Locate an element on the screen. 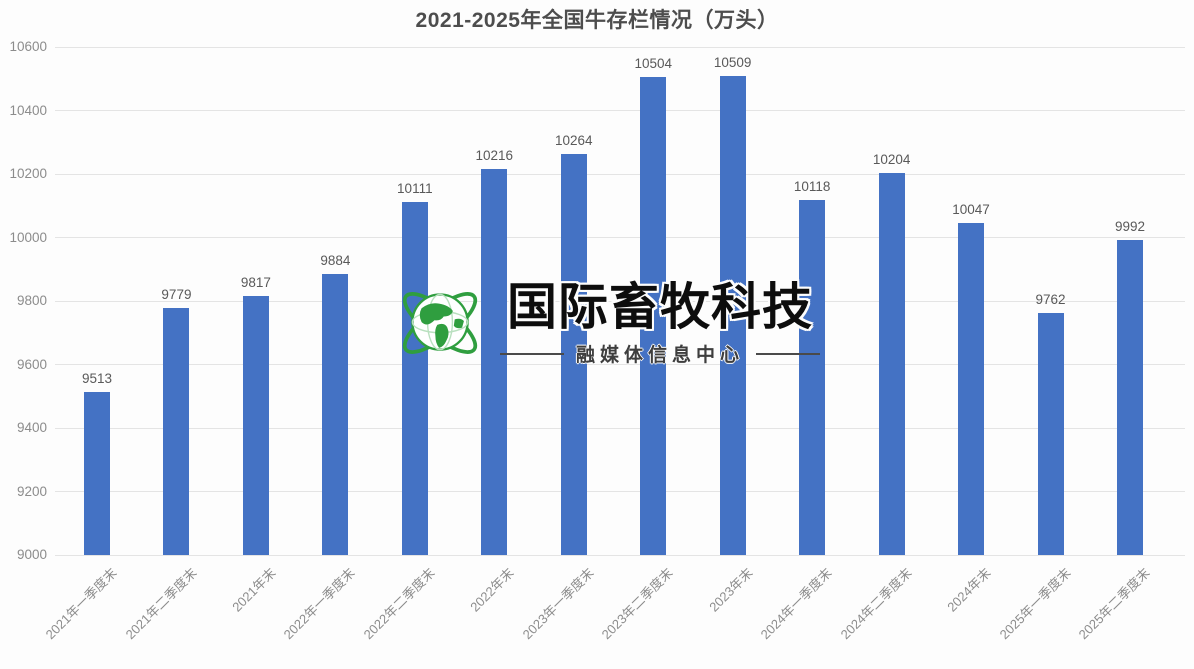 This screenshot has width=1194, height=669. y-axis-tick-label: 10000 is located at coordinates (28, 237).